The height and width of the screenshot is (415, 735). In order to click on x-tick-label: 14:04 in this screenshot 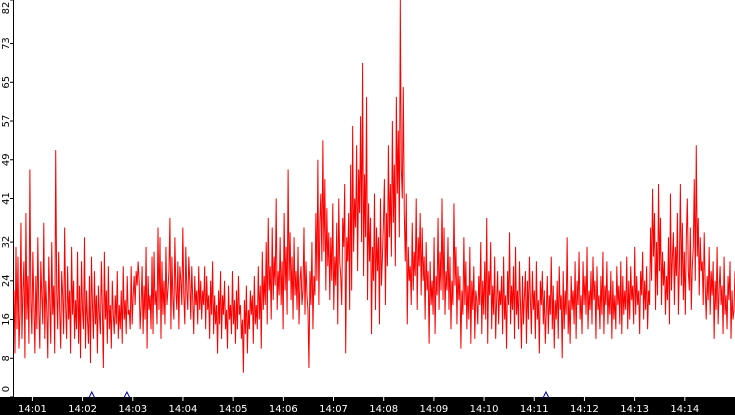, I will do `click(183, 409)`.